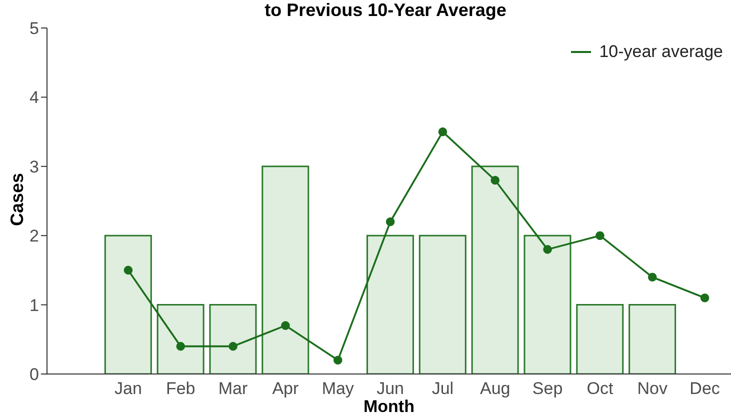 The image size is (731, 419). Describe the element at coordinates (705, 388) in the screenshot. I see `x-tick-label: Dec` at that location.